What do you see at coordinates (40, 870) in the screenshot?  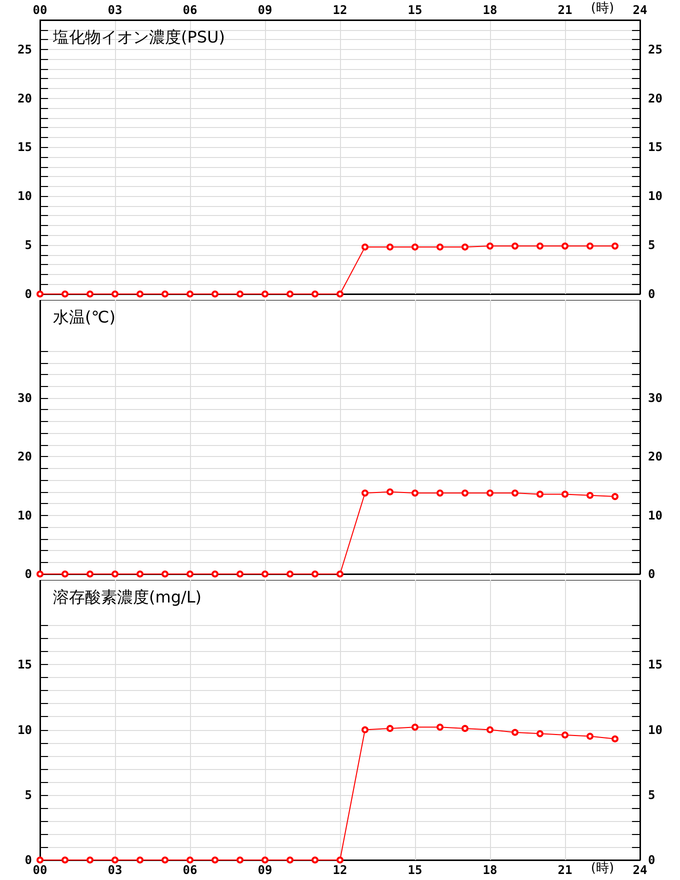 I see `x-tick-label: 00` at bounding box center [40, 870].